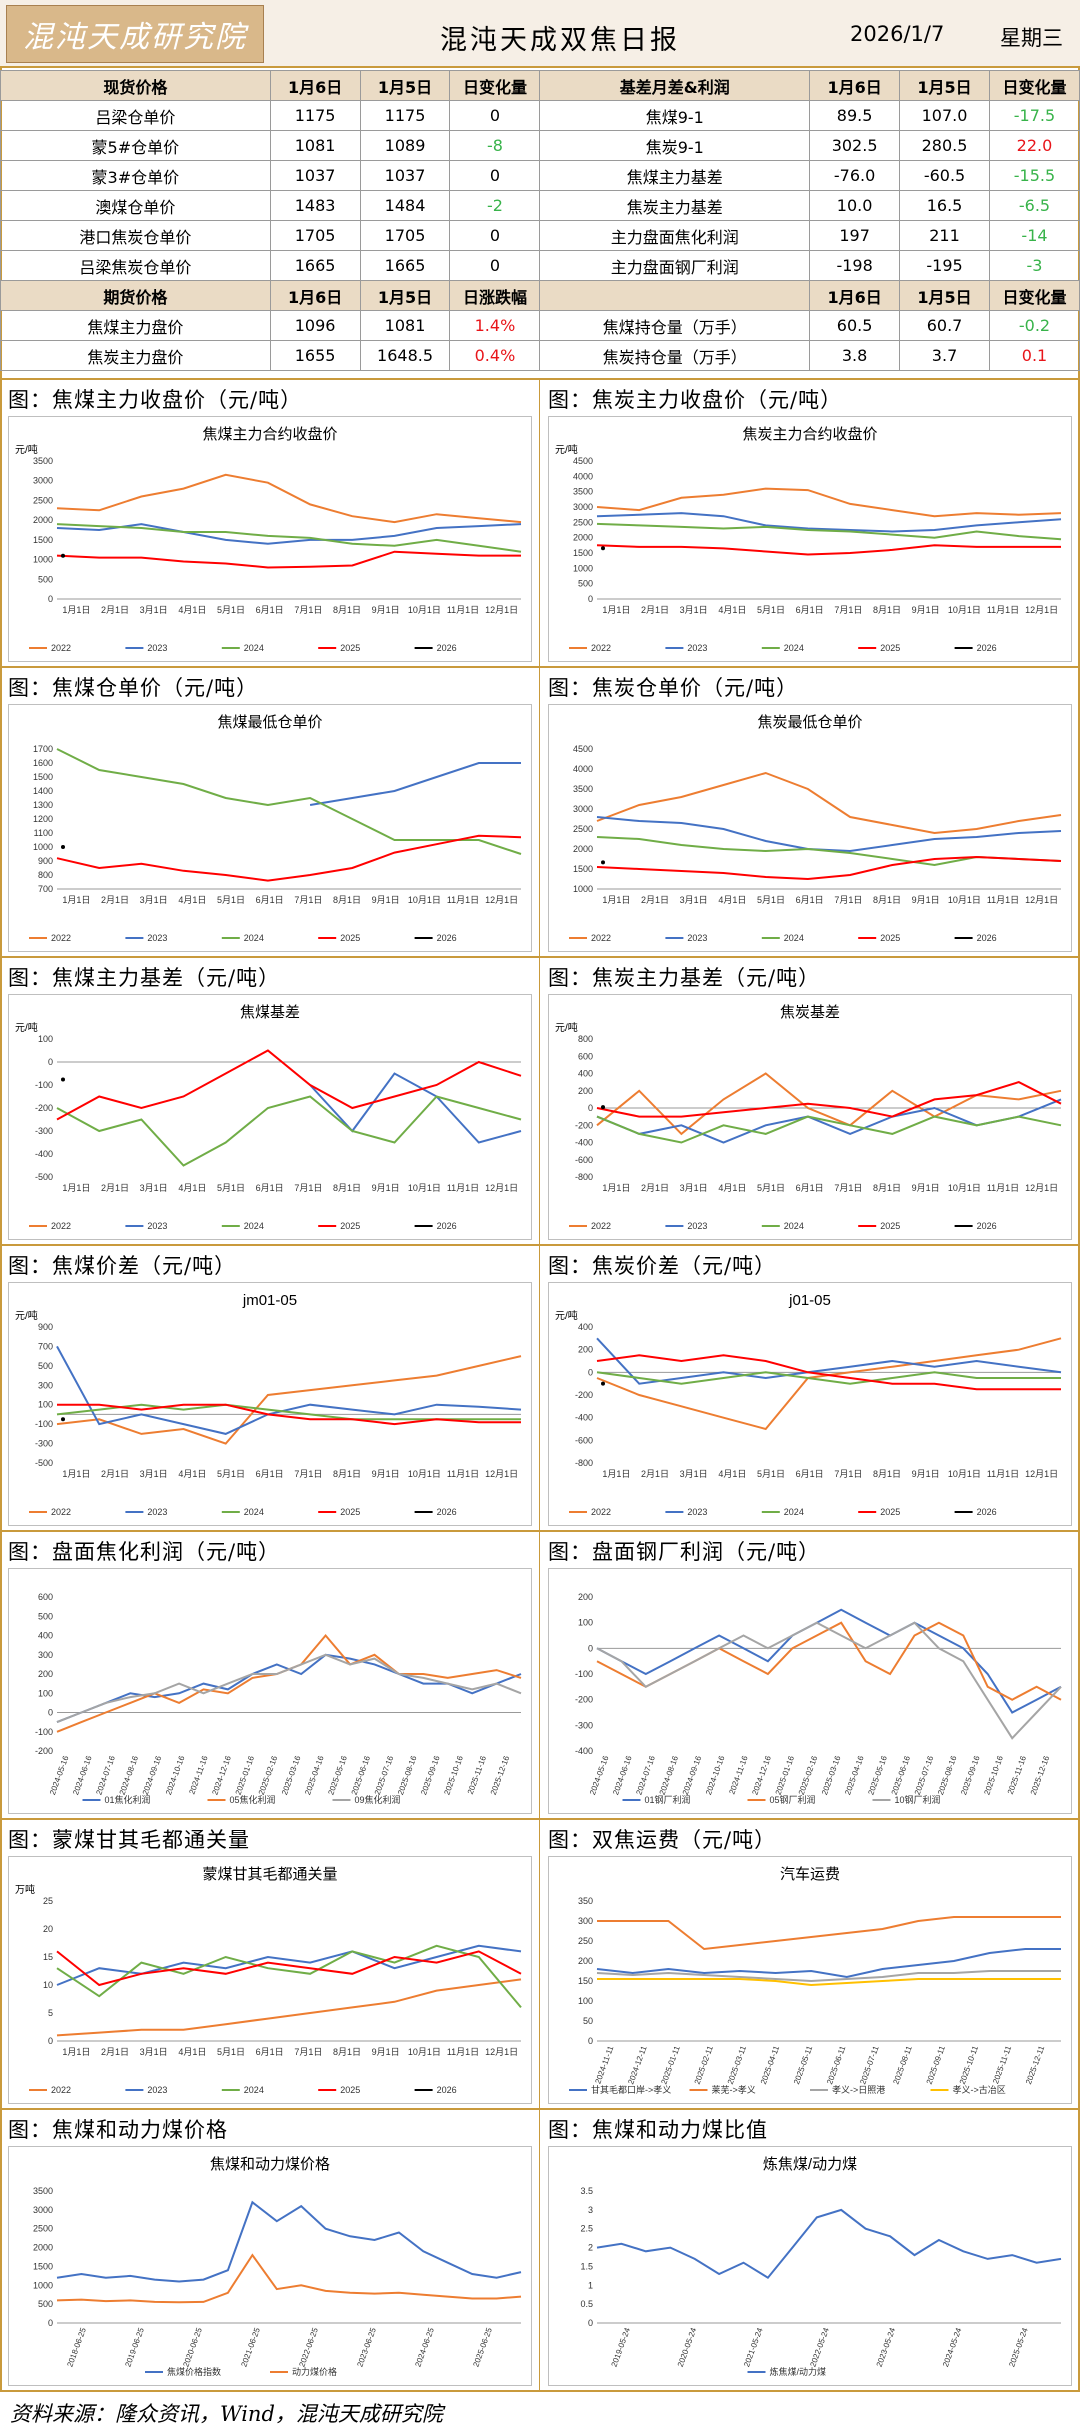 The height and width of the screenshot is (2425, 1080). Describe the element at coordinates (135, 85) in the screenshot. I see `header-cell: 现货价格` at that location.